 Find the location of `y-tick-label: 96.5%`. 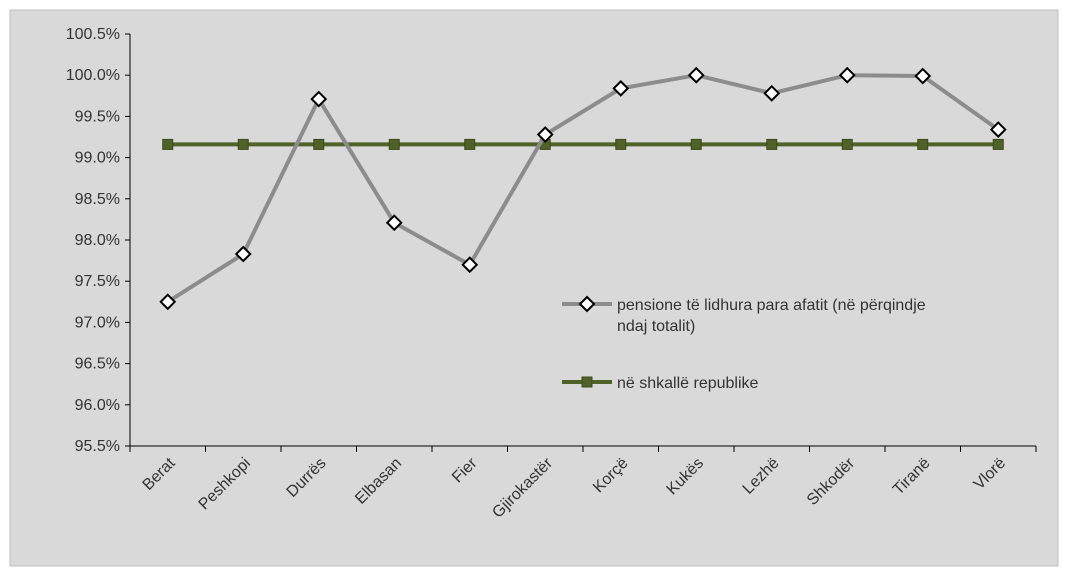

y-tick-label: 96.5% is located at coordinates (97, 364).